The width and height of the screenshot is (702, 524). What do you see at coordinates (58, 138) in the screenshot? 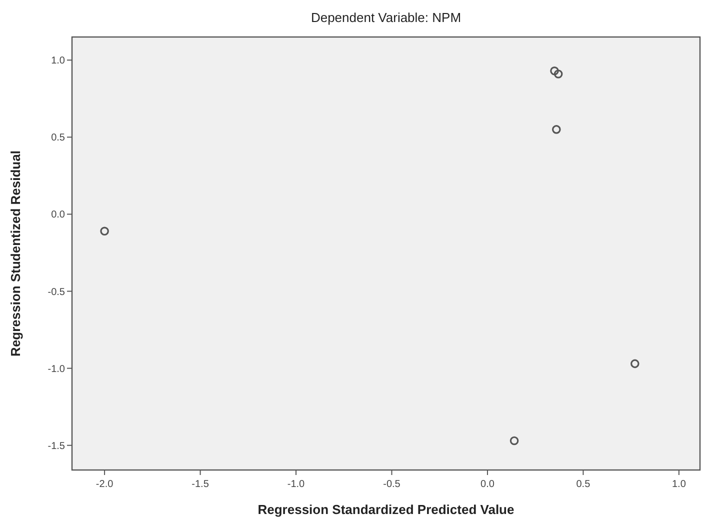
I see `y-tick-label: 0.5` at bounding box center [58, 138].